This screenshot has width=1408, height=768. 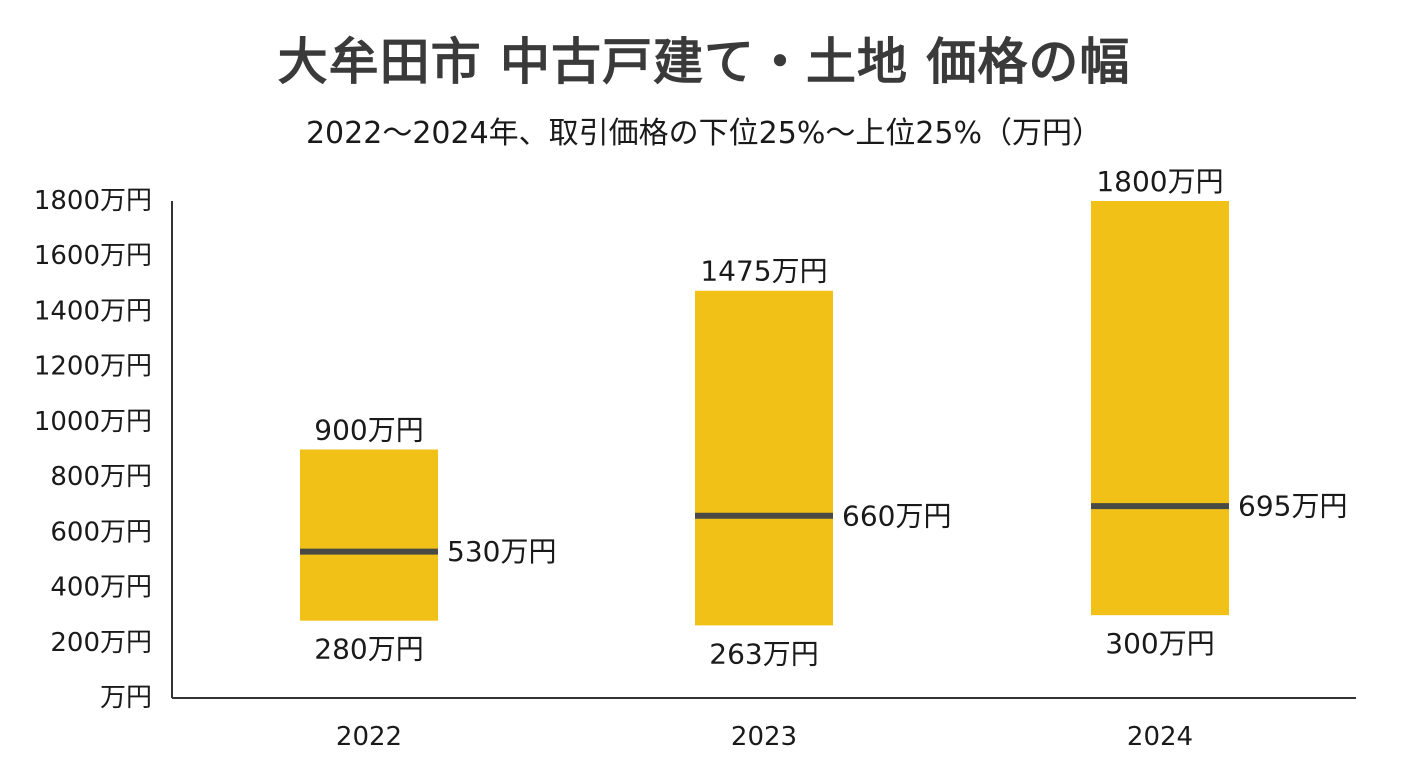 I want to click on median-value-label: 695万円, so click(x=1292, y=506).